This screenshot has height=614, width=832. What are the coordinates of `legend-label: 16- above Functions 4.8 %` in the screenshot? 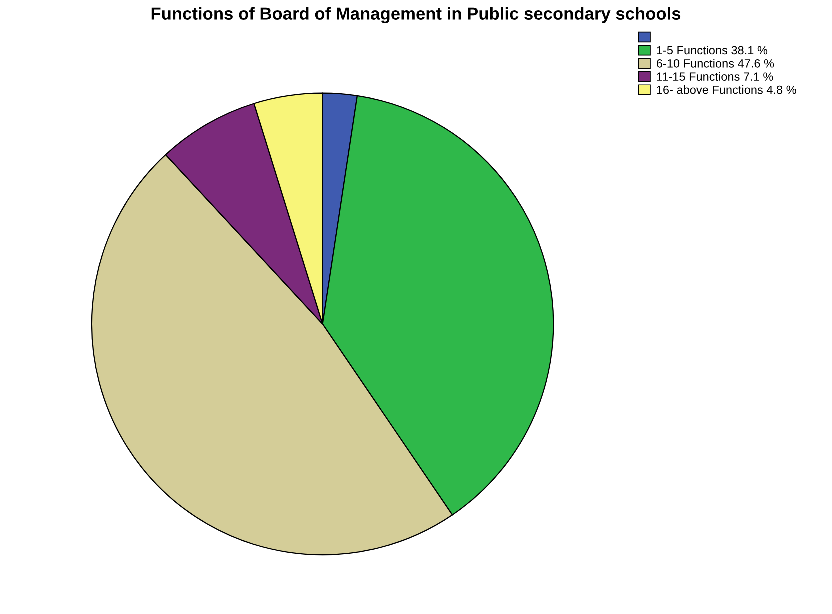 It's located at (726, 90).